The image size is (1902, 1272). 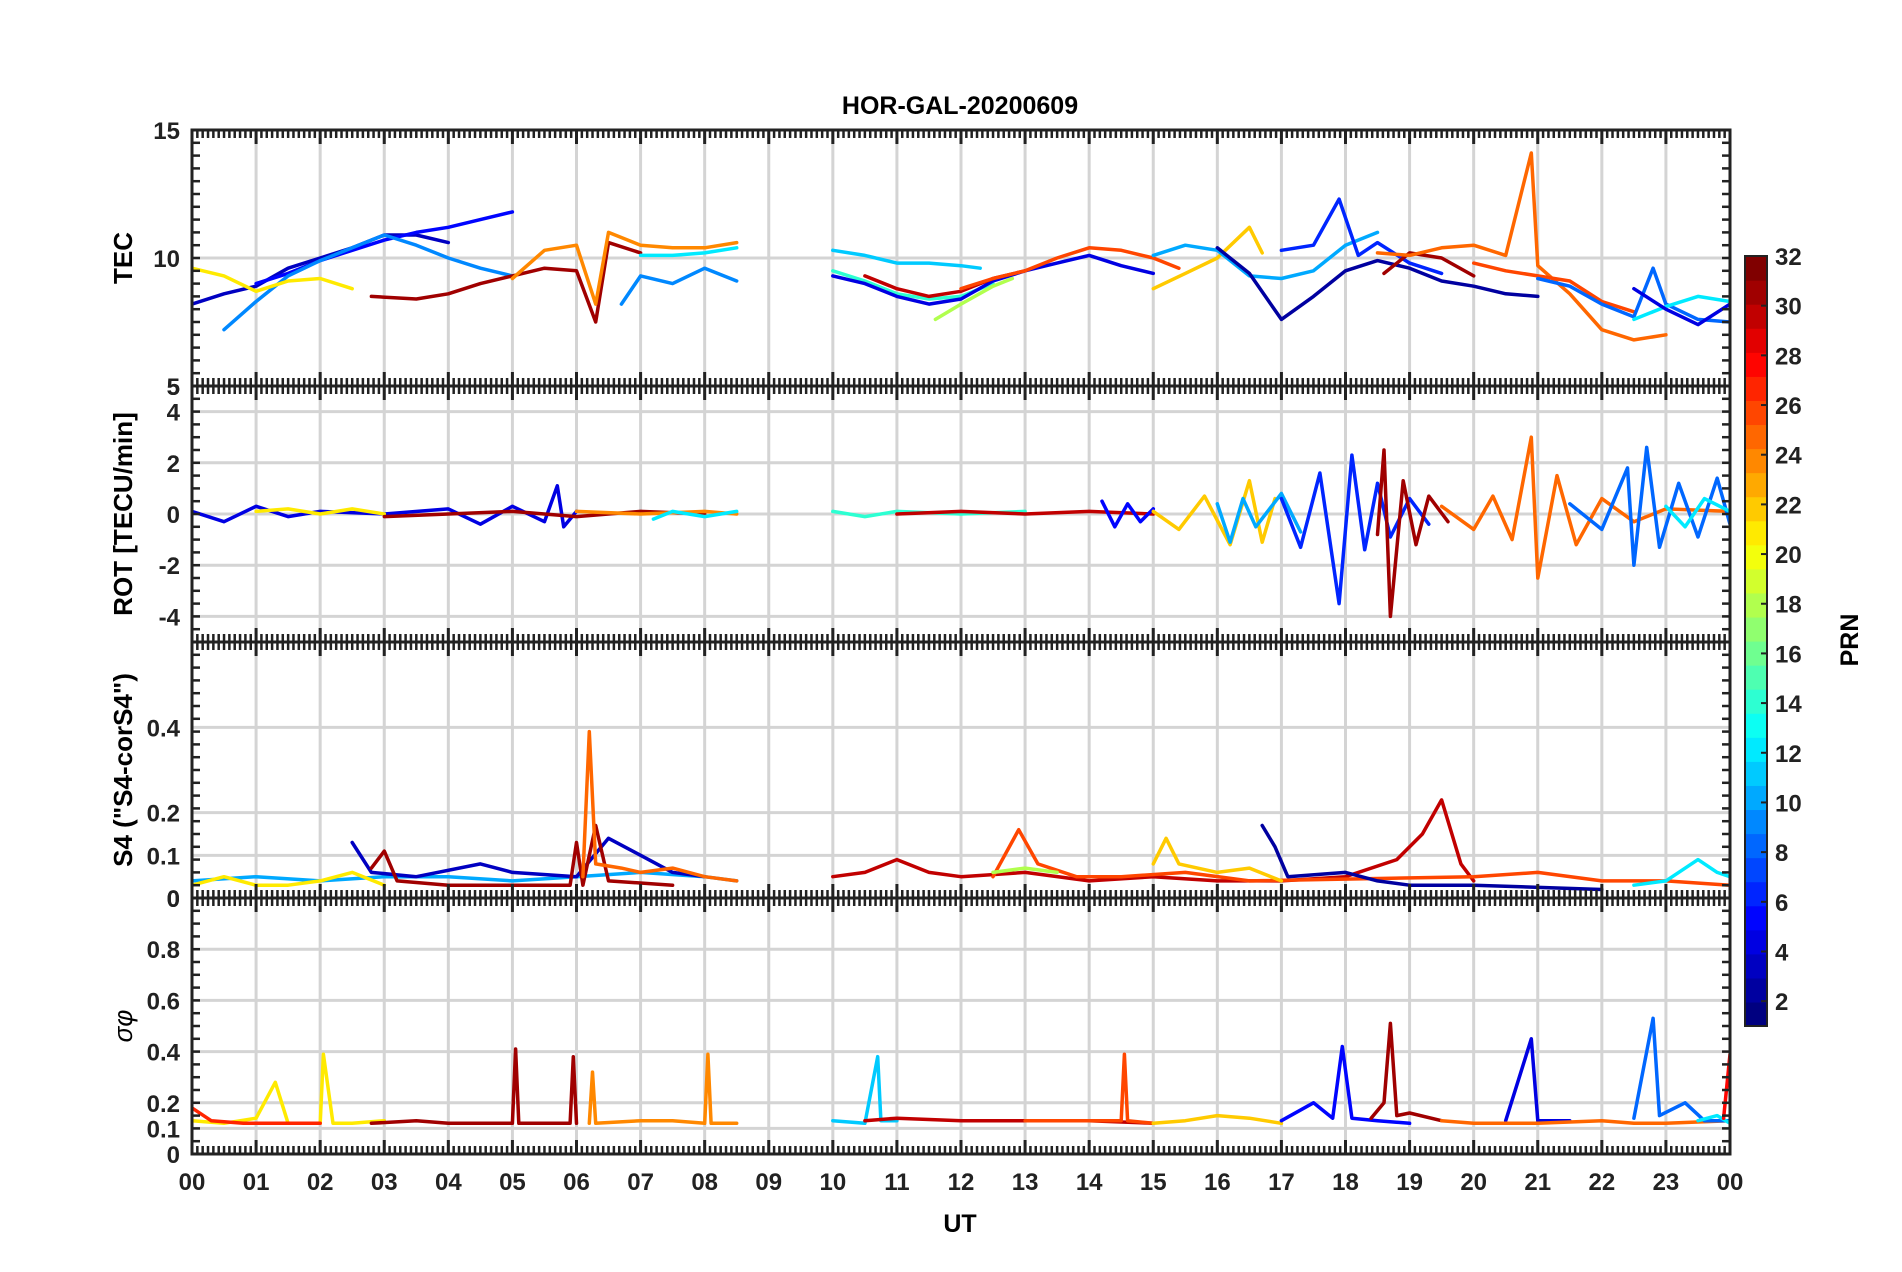 What do you see at coordinates (448, 1182) in the screenshot?
I see `x-tick-label: 04` at bounding box center [448, 1182].